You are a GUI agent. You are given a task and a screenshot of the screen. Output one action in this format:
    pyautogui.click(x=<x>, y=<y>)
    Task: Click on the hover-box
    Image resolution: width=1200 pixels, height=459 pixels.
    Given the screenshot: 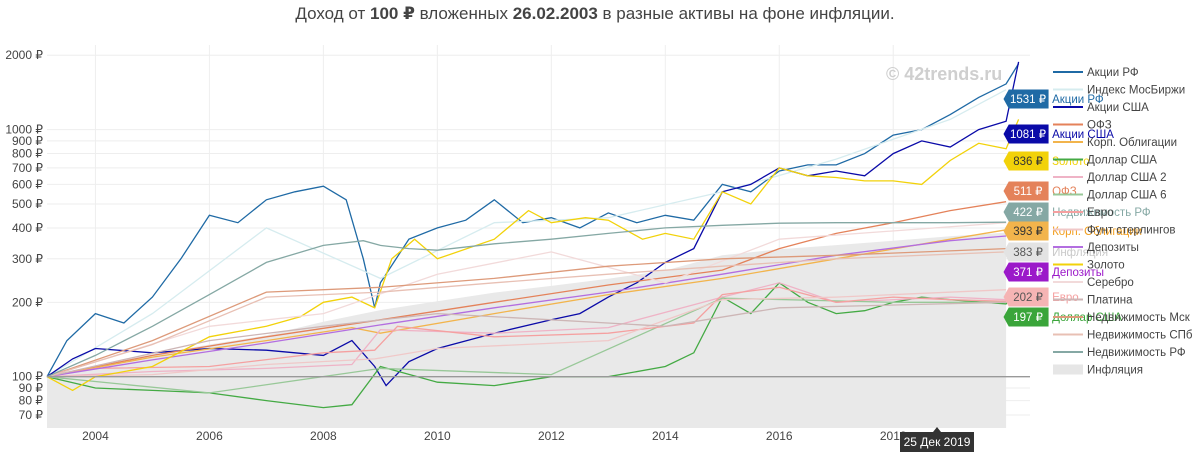 What is the action you would take?
    pyautogui.click(x=937, y=442)
    